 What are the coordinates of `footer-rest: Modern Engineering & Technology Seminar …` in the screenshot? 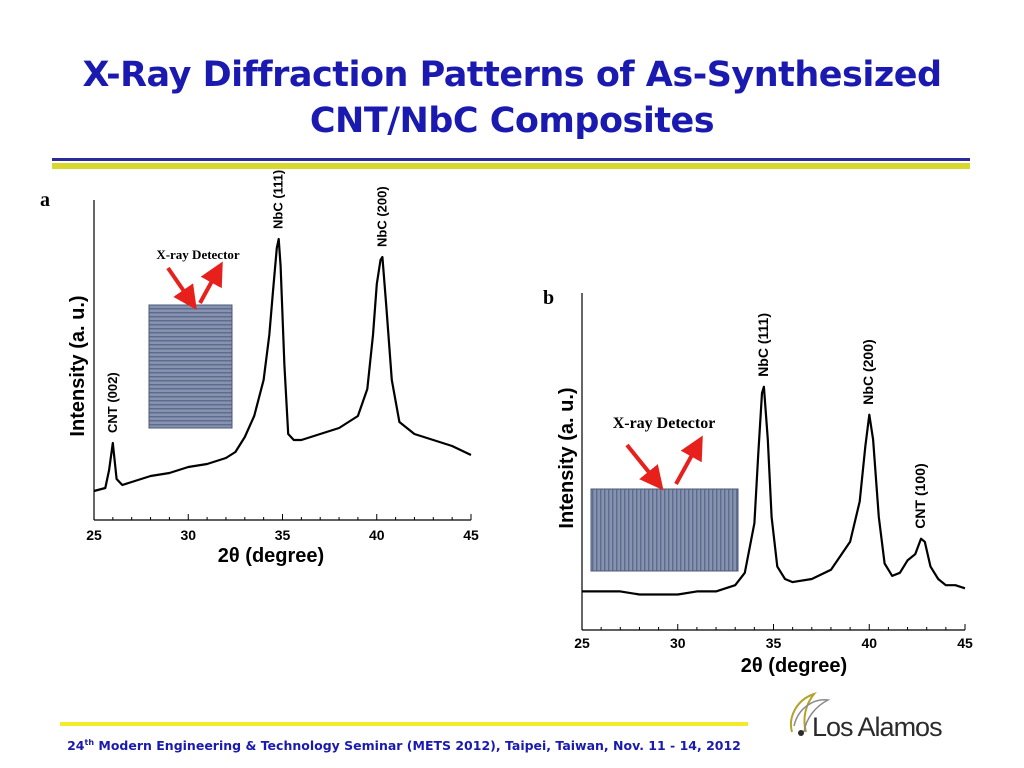 It's located at (417, 746).